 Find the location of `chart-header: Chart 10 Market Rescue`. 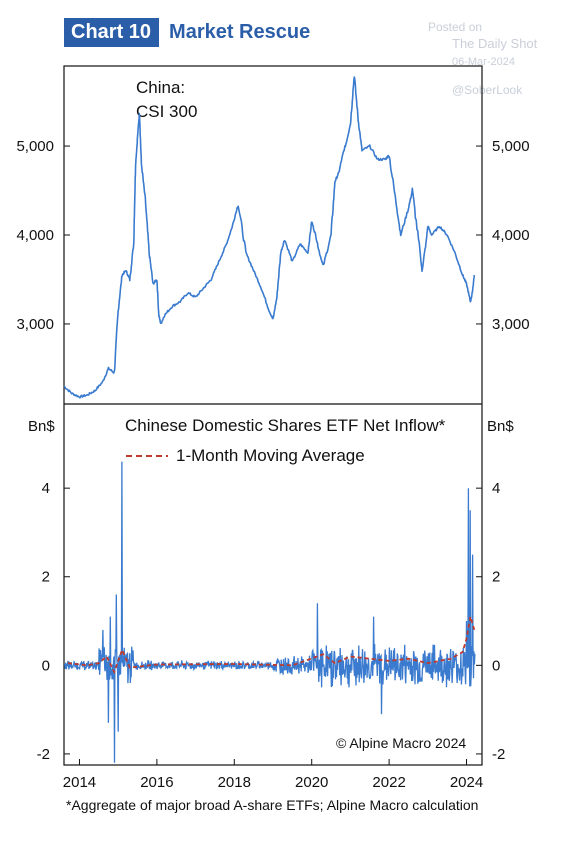

chart-header: Chart 10 Market Rescue is located at coordinates (187, 32).